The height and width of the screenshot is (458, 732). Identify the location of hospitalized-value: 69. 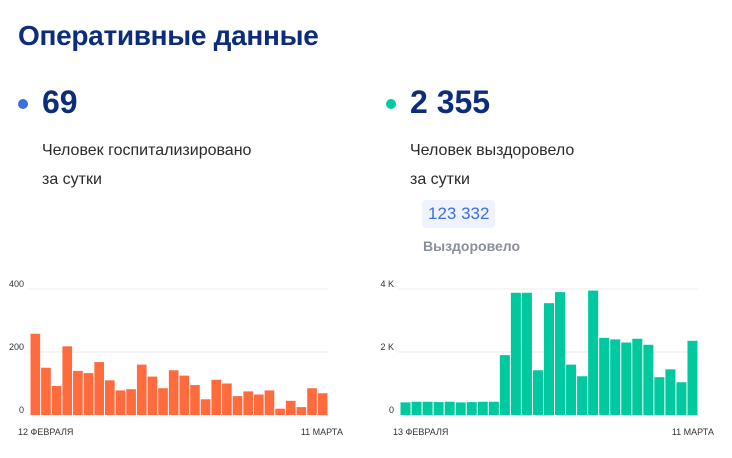
(60, 102).